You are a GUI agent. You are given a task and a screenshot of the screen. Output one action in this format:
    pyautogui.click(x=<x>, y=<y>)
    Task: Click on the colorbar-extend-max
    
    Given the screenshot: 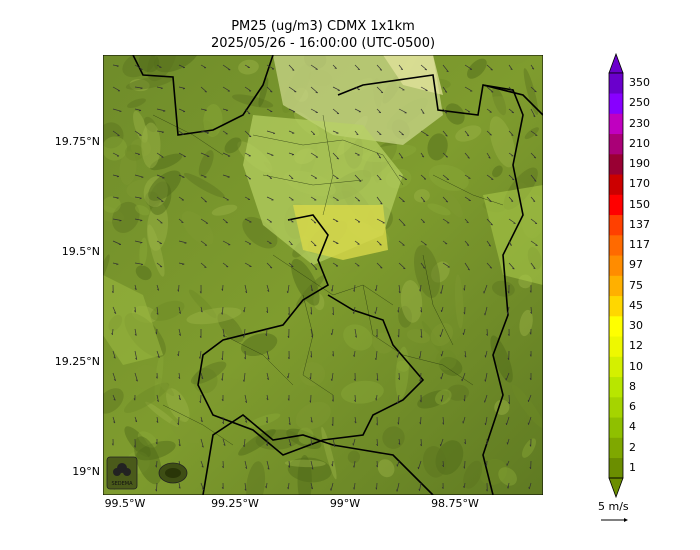 What is the action you would take?
    pyautogui.click(x=616, y=63)
    